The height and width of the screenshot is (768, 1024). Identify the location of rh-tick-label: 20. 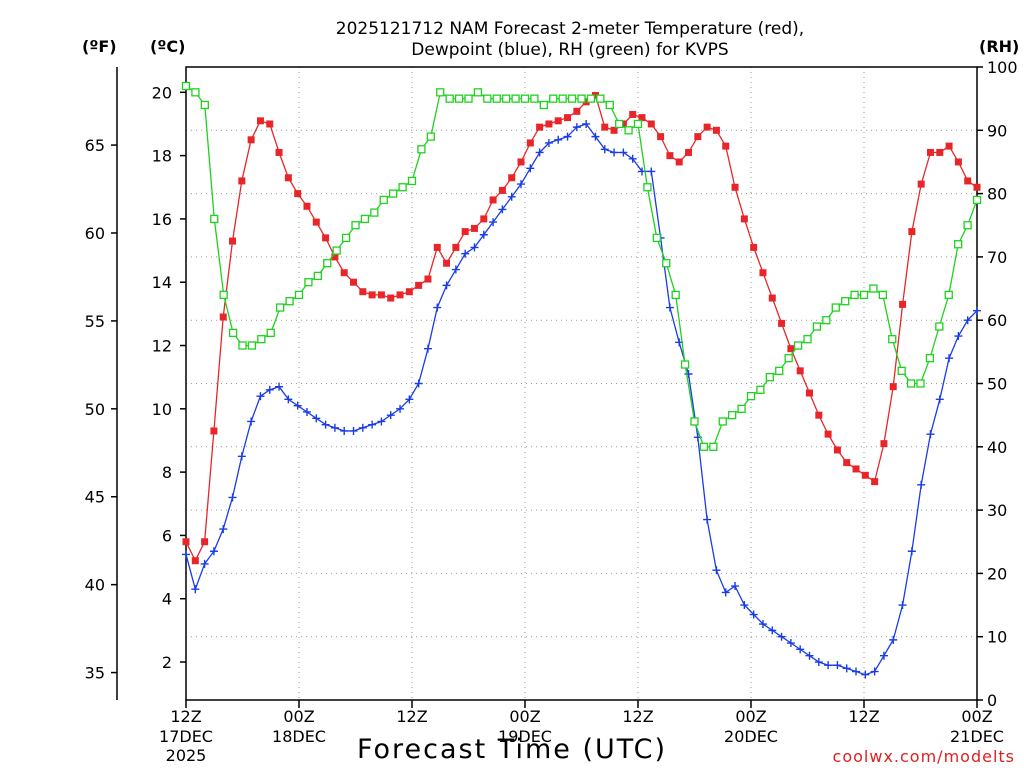
(997, 573).